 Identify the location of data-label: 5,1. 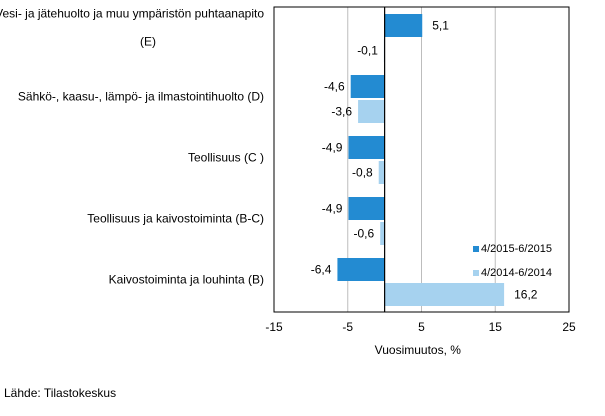
(440, 26).